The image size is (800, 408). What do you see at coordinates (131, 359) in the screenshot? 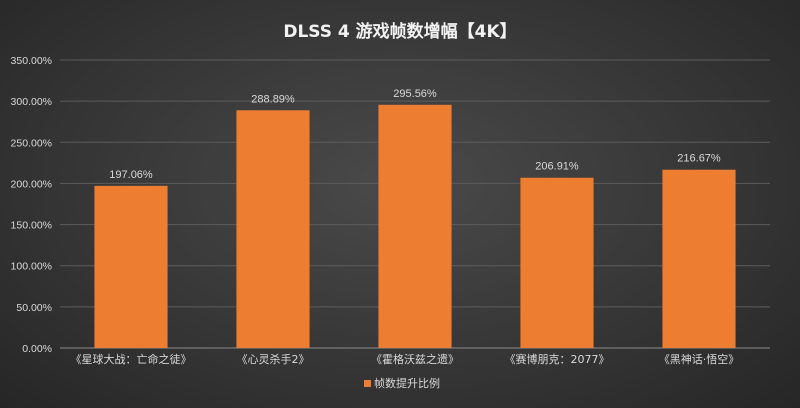
I see `x-tick-label: 《星球大战：亡命之徒》` at bounding box center [131, 359].